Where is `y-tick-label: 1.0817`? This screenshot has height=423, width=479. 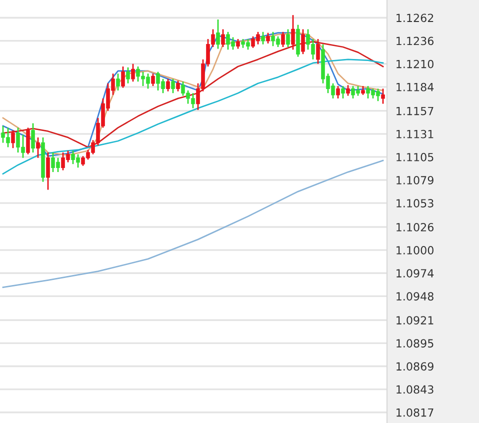 y-tick-label: 1.0817 is located at coordinates (415, 412).